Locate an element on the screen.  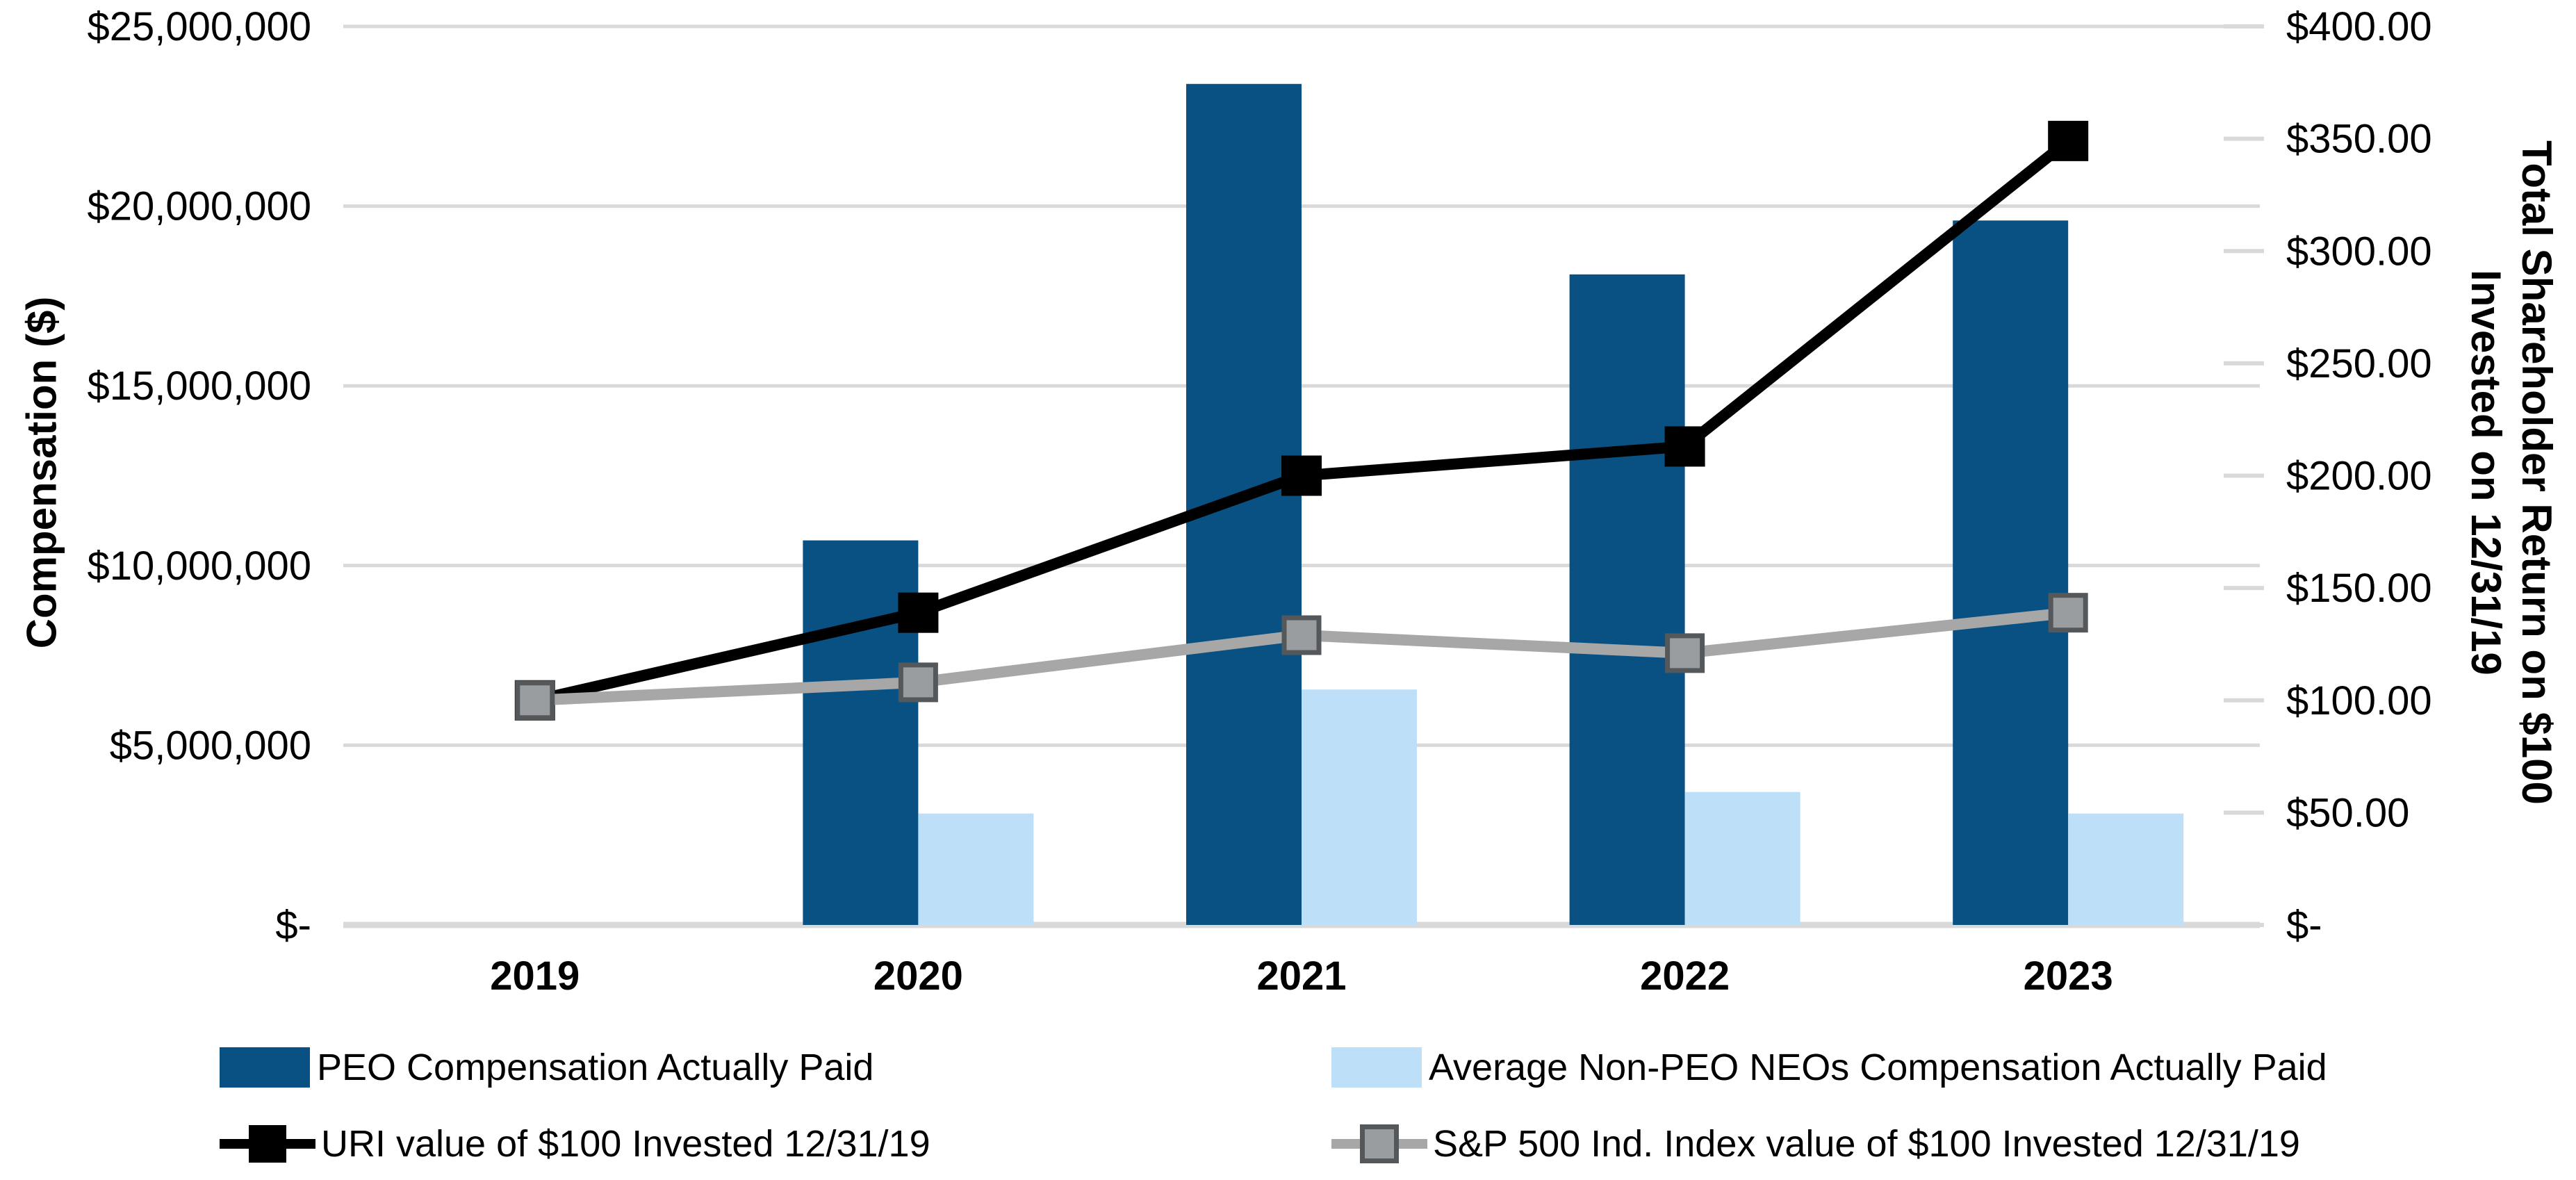
right-axis-tick-label: $- is located at coordinates (2304, 926).